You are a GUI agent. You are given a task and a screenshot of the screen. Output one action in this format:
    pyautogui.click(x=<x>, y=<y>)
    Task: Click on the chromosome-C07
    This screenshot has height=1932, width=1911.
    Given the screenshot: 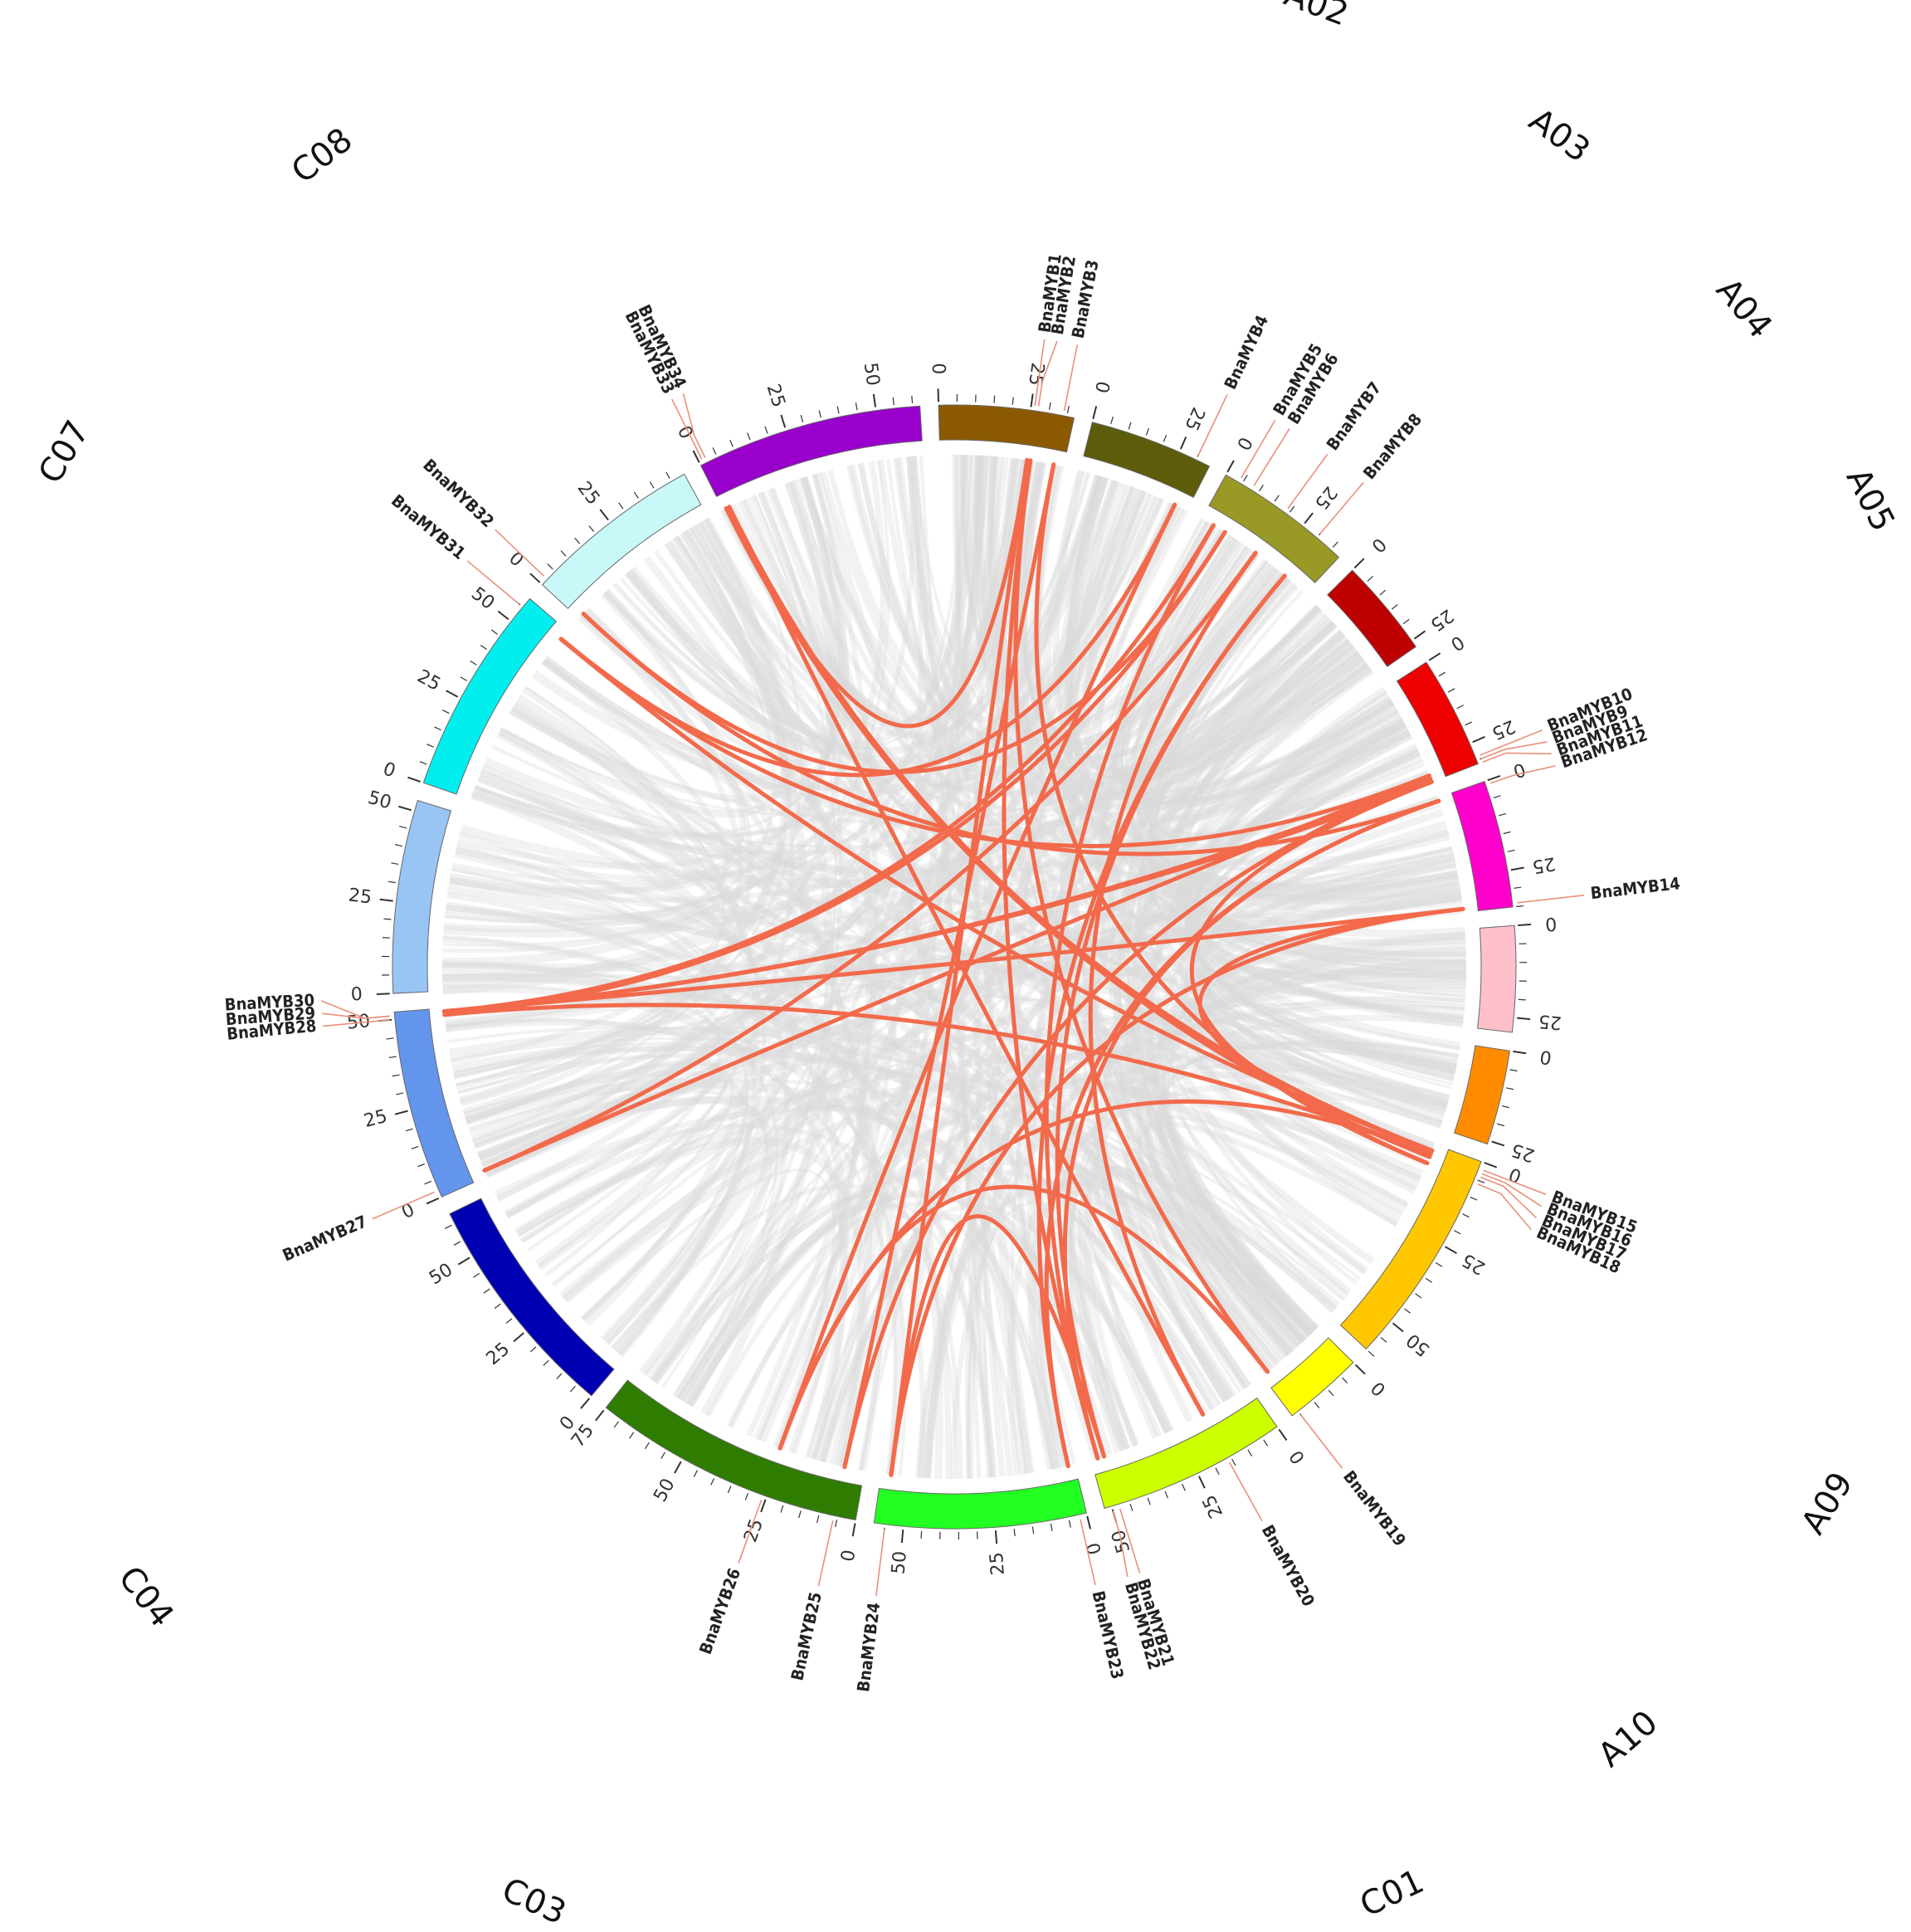 What is the action you would take?
    pyautogui.click(x=490, y=696)
    